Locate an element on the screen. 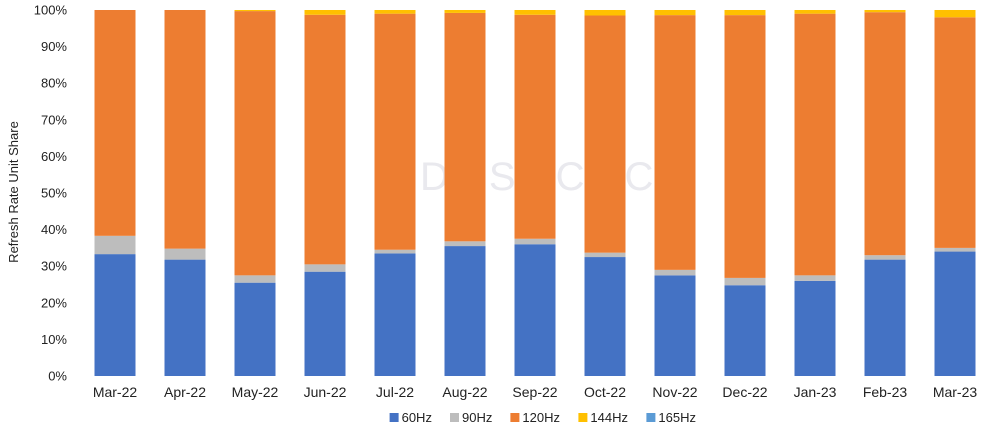 This screenshot has width=1000, height=432. x-tick-label: Mar-23 is located at coordinates (955, 392).